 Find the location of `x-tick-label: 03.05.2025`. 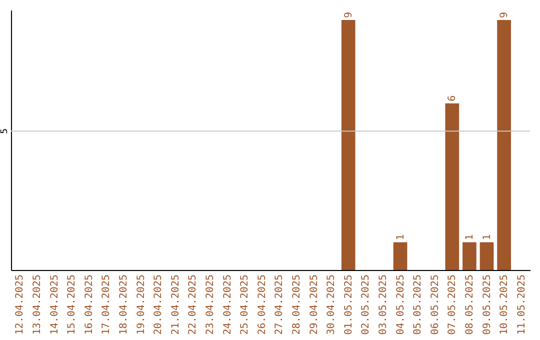

x-tick-label: 03.05.2025 is located at coordinates (383, 304).